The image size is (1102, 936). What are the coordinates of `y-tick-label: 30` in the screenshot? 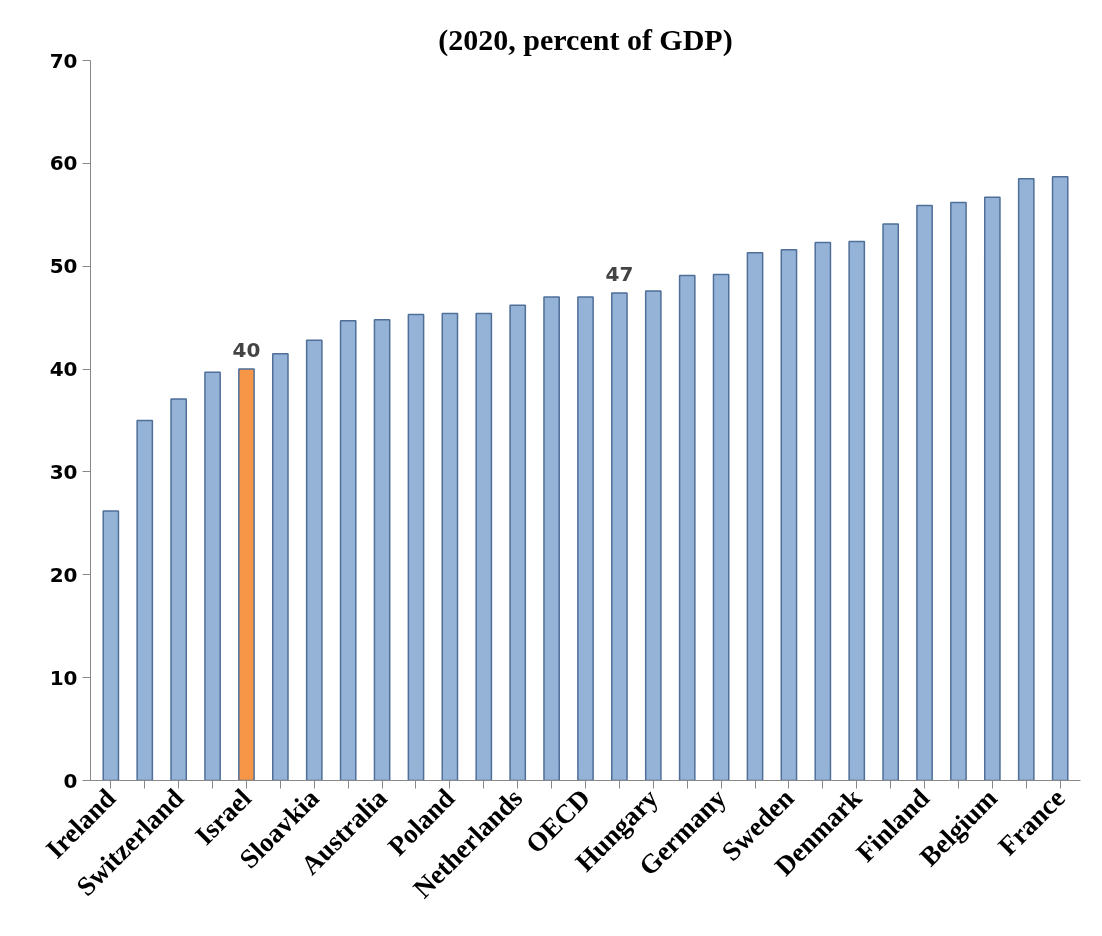 It's located at (63, 471).